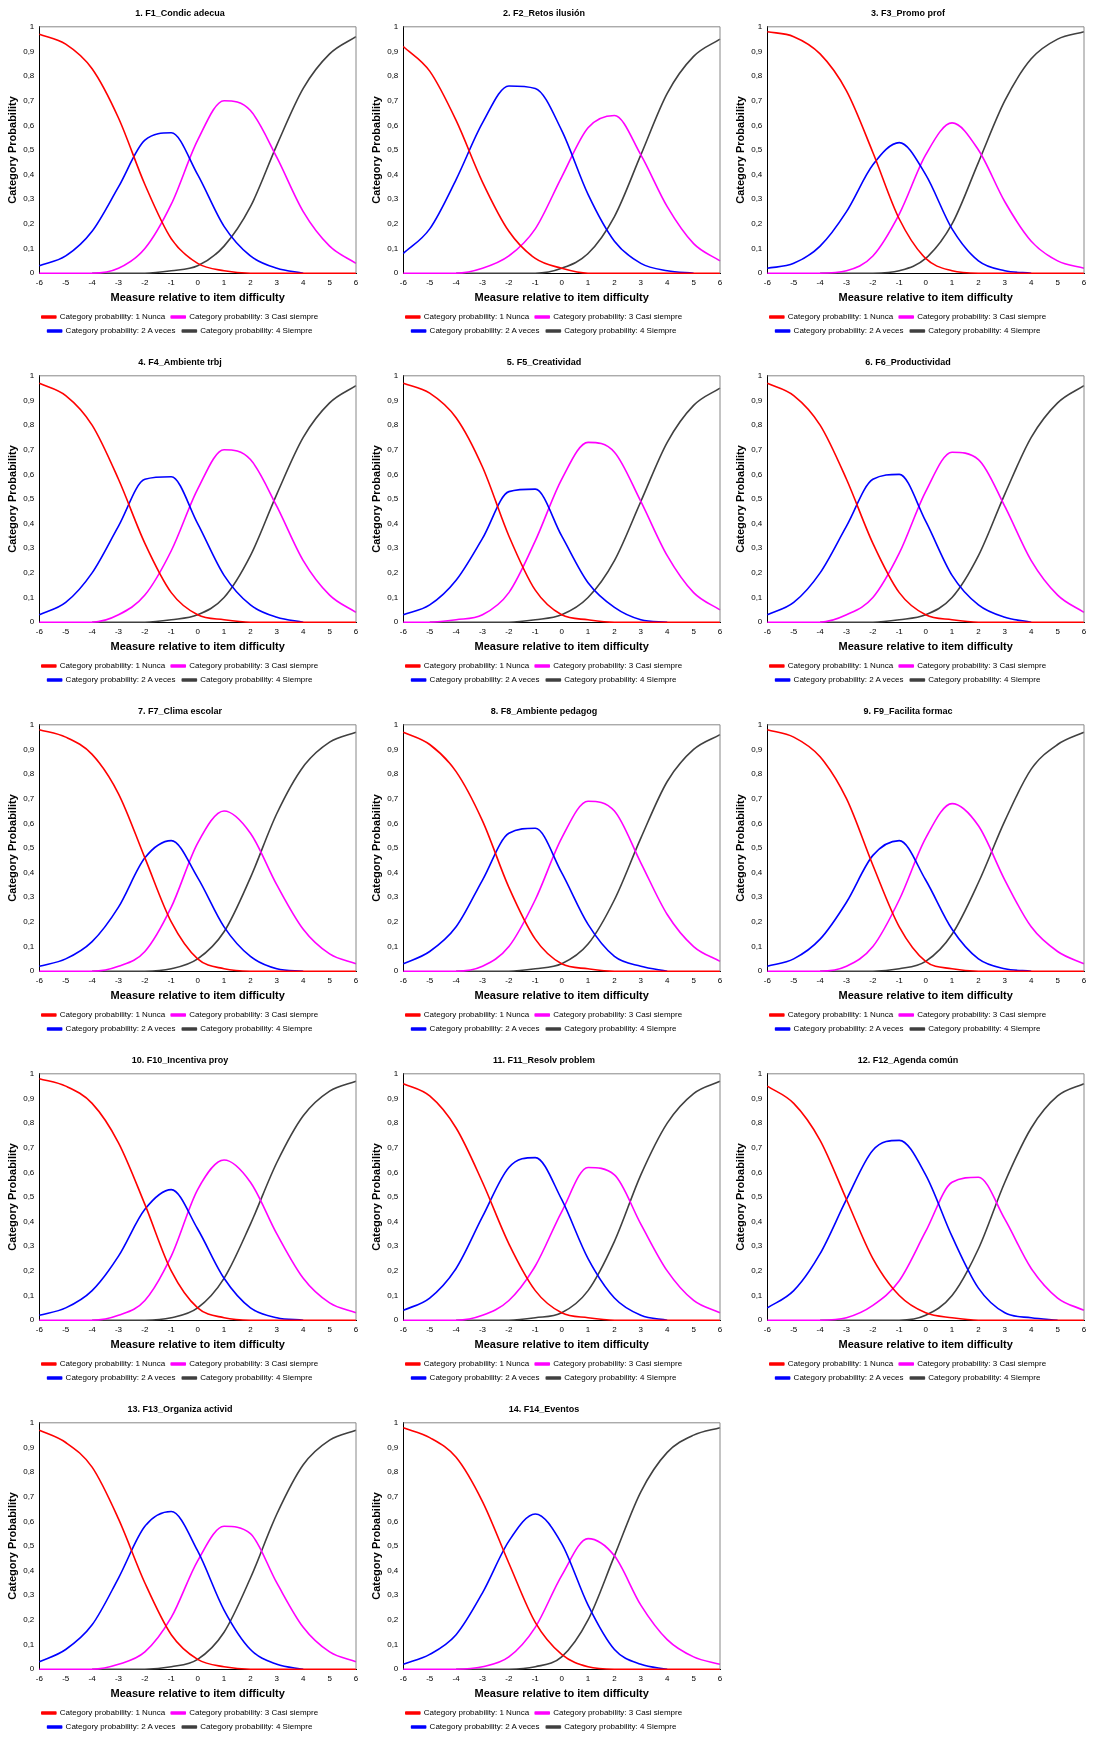 This screenshot has width=1094, height=1749. What do you see at coordinates (588, 981) in the screenshot?
I see `x-tick-label: 1` at bounding box center [588, 981].